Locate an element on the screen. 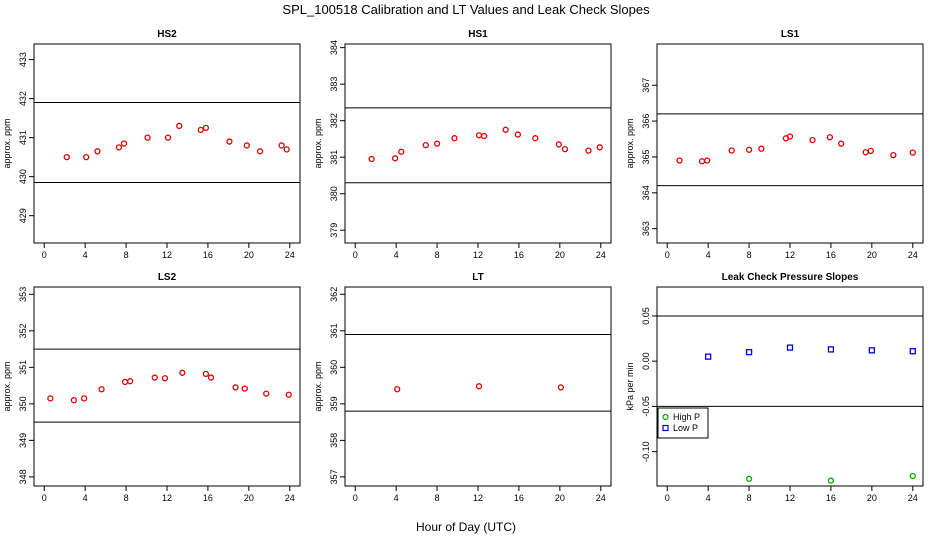 The height and width of the screenshot is (540, 936). y-tick-label: 384 is located at coordinates (334, 47).